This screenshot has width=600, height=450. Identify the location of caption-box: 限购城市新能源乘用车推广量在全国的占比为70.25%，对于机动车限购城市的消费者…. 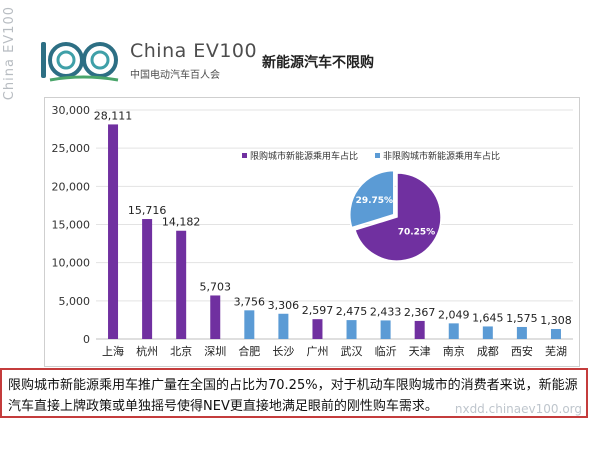
(294, 393).